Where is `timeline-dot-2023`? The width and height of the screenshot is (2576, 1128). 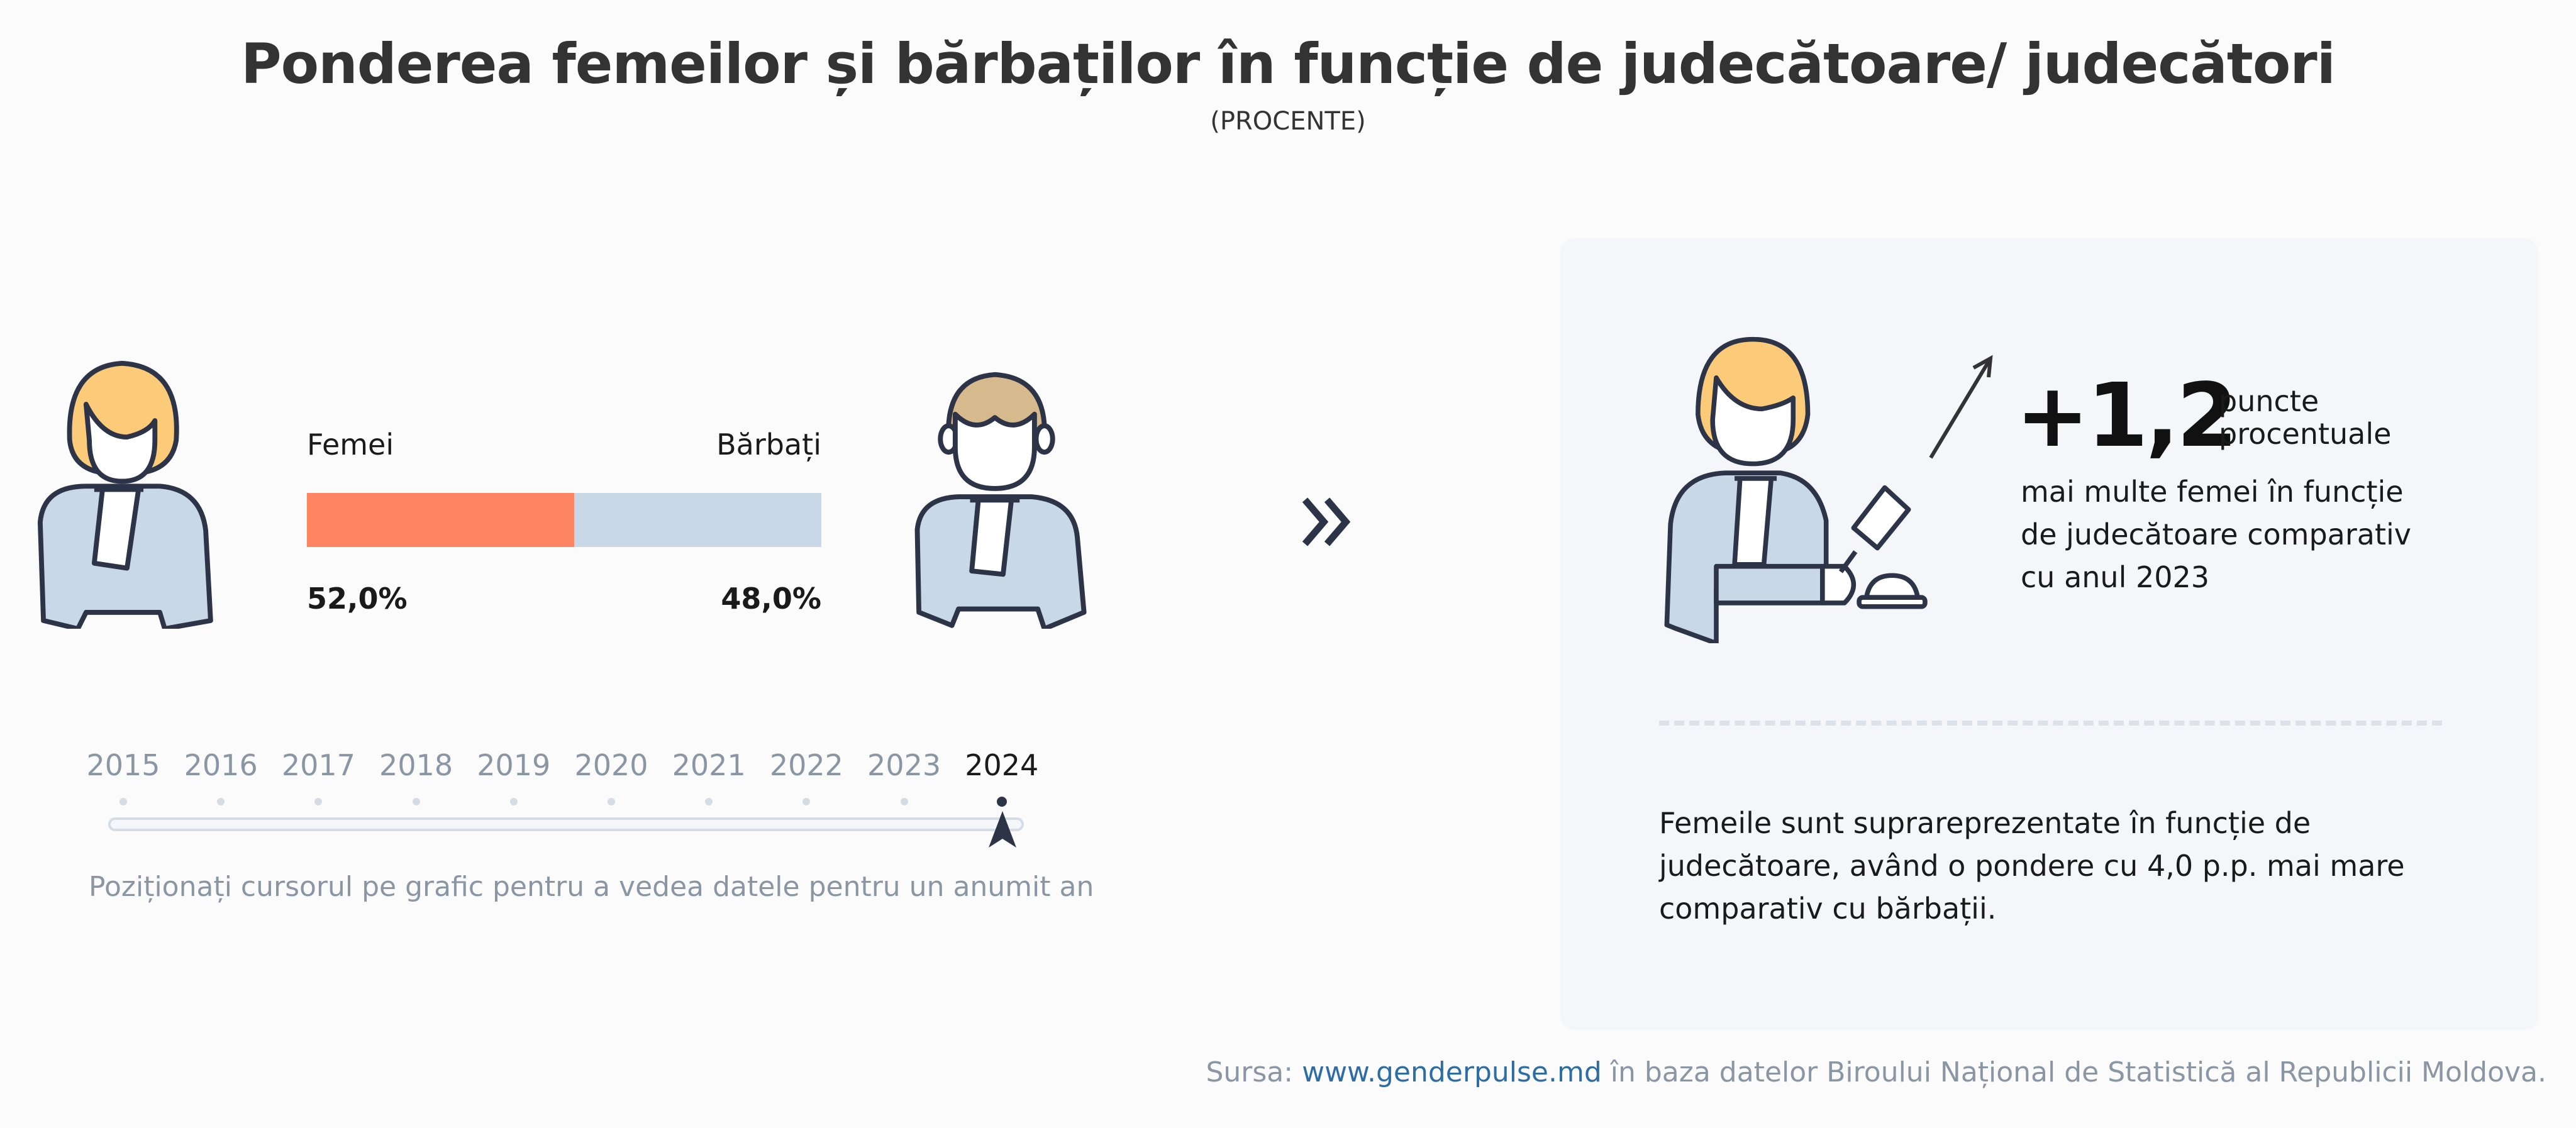 timeline-dot-2023 is located at coordinates (904, 802).